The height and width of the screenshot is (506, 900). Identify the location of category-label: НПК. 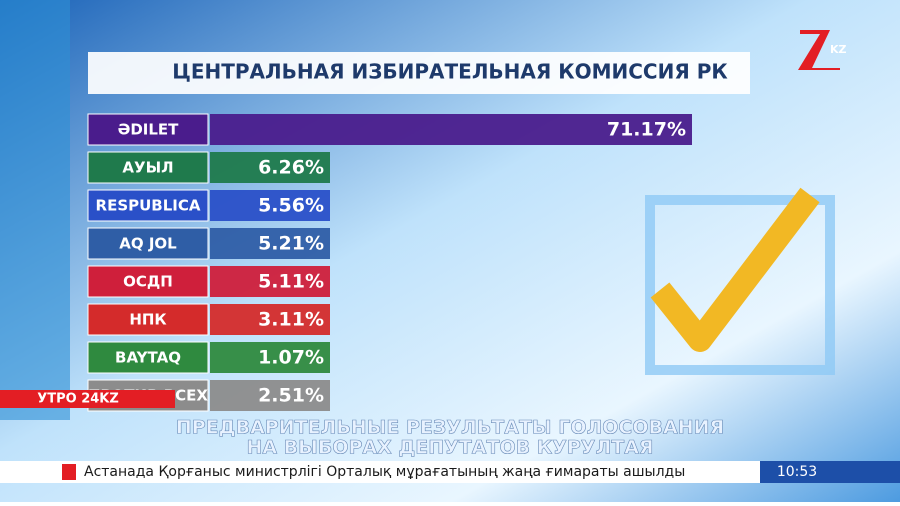
(148, 320).